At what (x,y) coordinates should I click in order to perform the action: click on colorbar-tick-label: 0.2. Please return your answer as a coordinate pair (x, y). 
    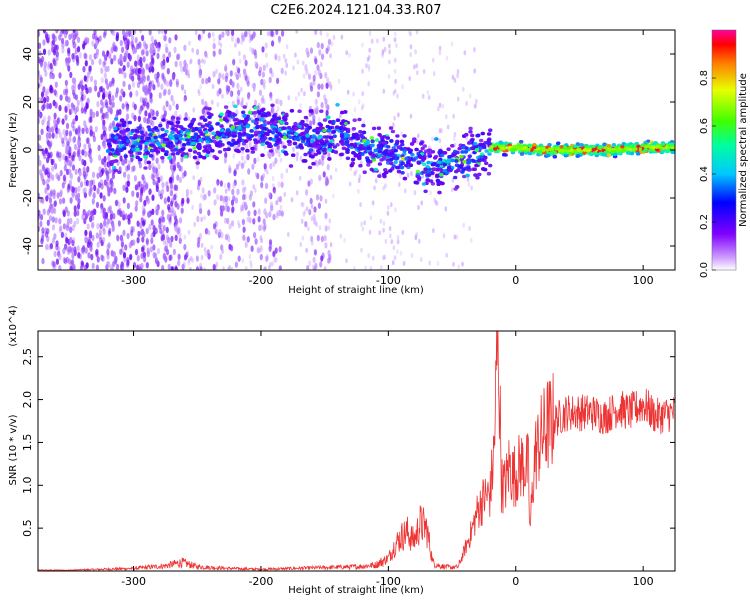
    Looking at the image, I should click on (704, 222).